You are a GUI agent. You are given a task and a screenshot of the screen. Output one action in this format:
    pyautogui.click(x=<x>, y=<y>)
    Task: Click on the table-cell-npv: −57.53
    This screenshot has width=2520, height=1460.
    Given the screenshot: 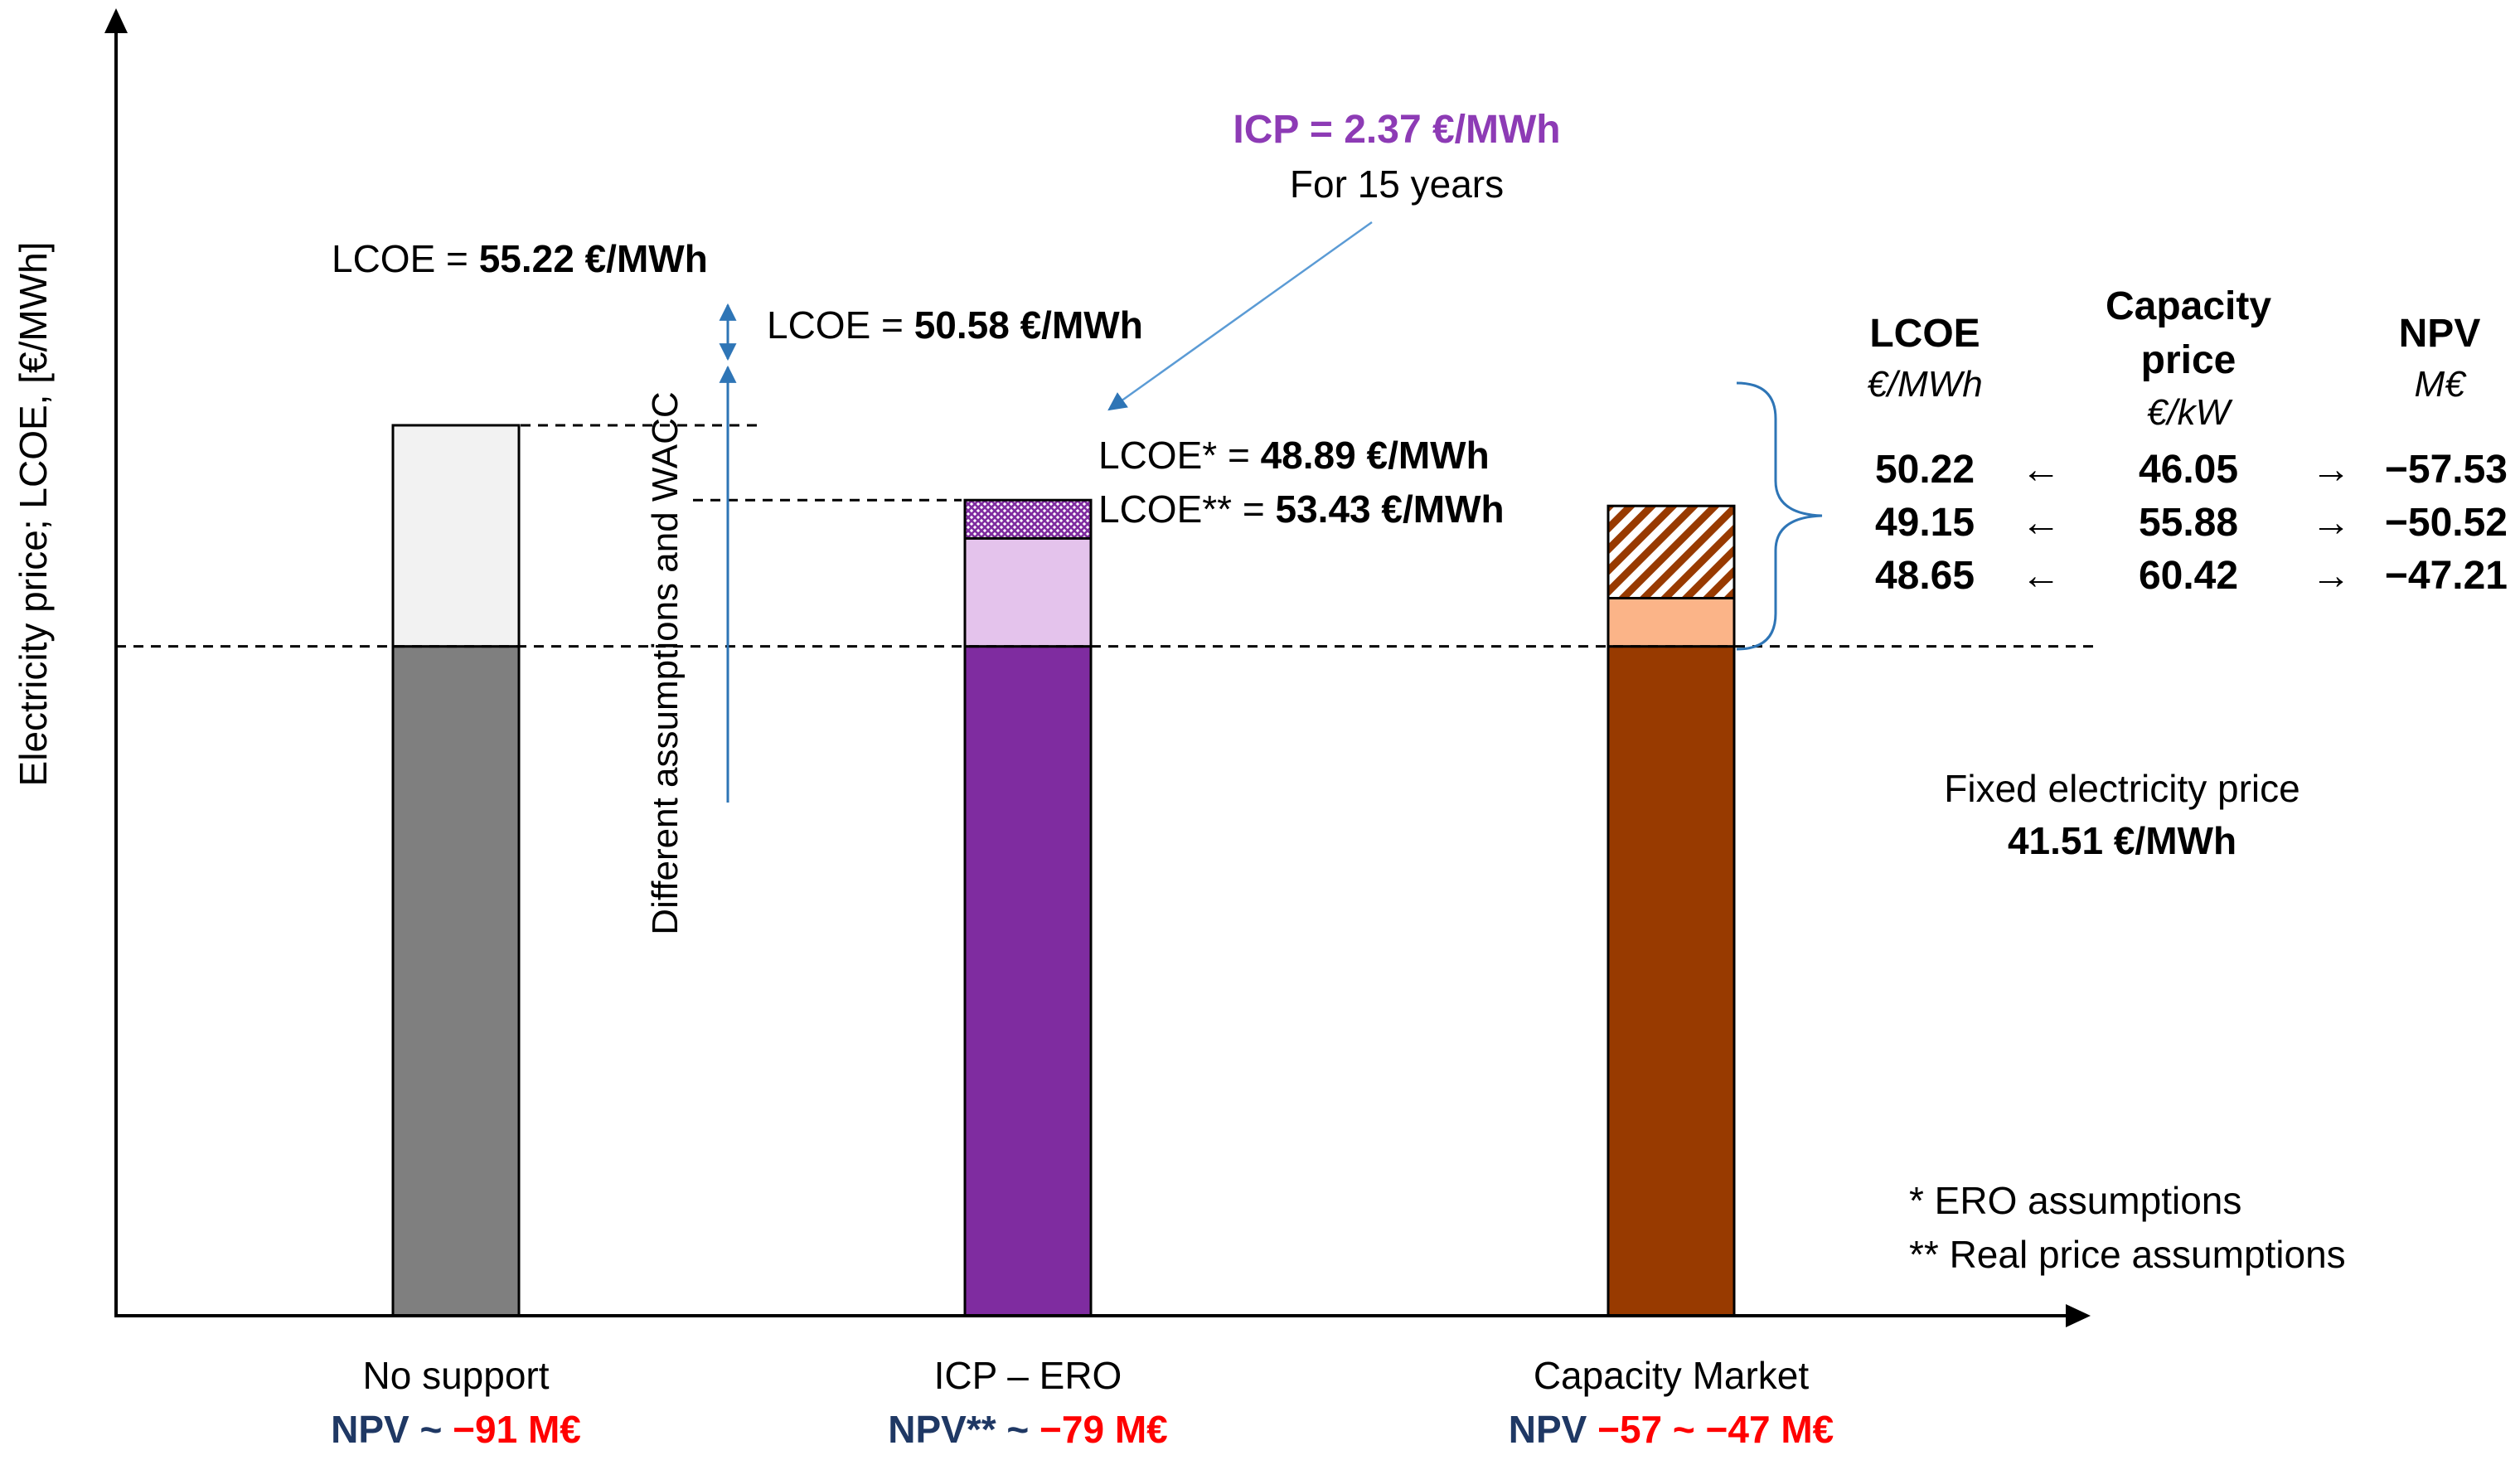 What is the action you would take?
    pyautogui.click(x=2446, y=470)
    